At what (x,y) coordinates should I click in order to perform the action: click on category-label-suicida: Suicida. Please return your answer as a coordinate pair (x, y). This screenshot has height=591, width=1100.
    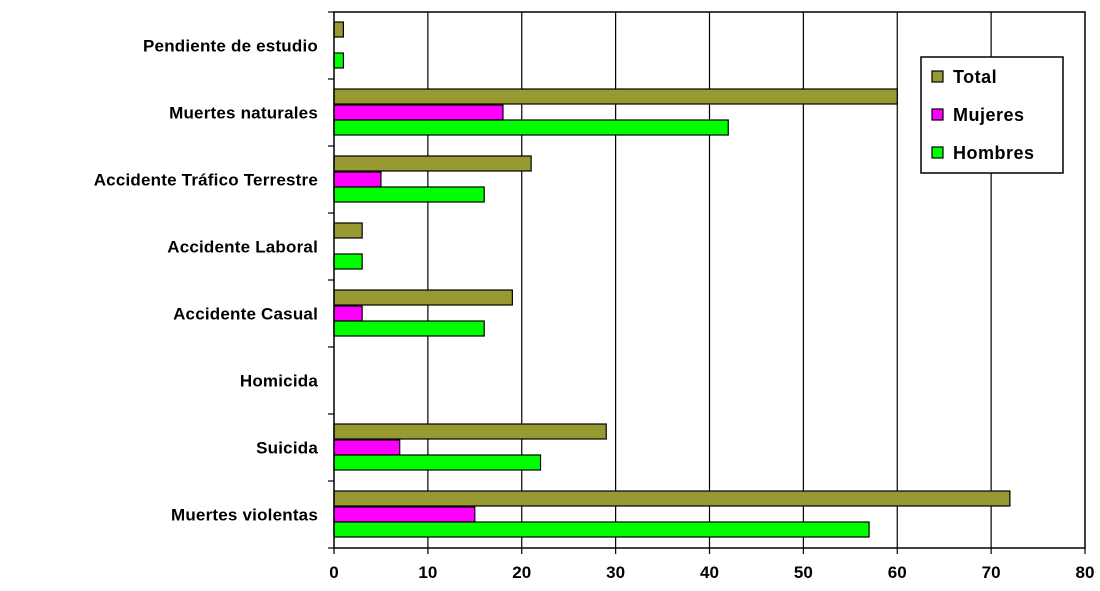
    Looking at the image, I should click on (287, 448).